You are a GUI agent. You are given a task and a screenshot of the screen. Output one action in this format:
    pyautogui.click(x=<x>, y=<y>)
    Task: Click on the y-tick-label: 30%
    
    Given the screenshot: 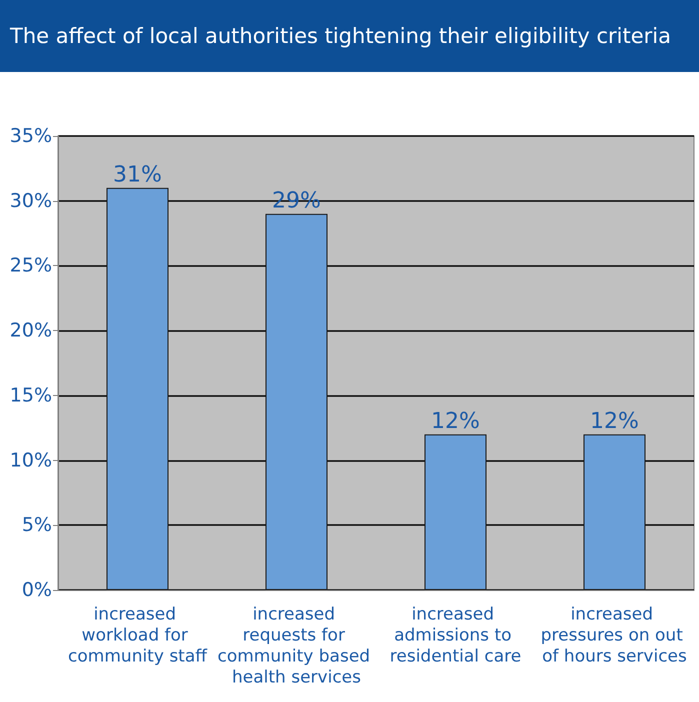 What is the action you would take?
    pyautogui.click(x=31, y=201)
    